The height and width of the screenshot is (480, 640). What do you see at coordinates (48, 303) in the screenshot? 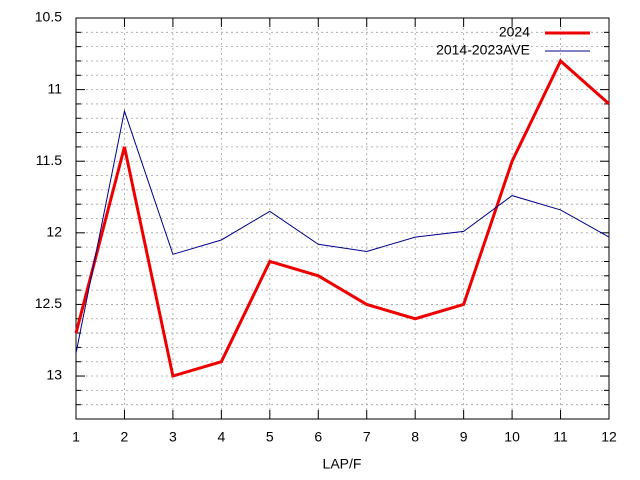
I see `y-tick-label: 12.5` at bounding box center [48, 303].